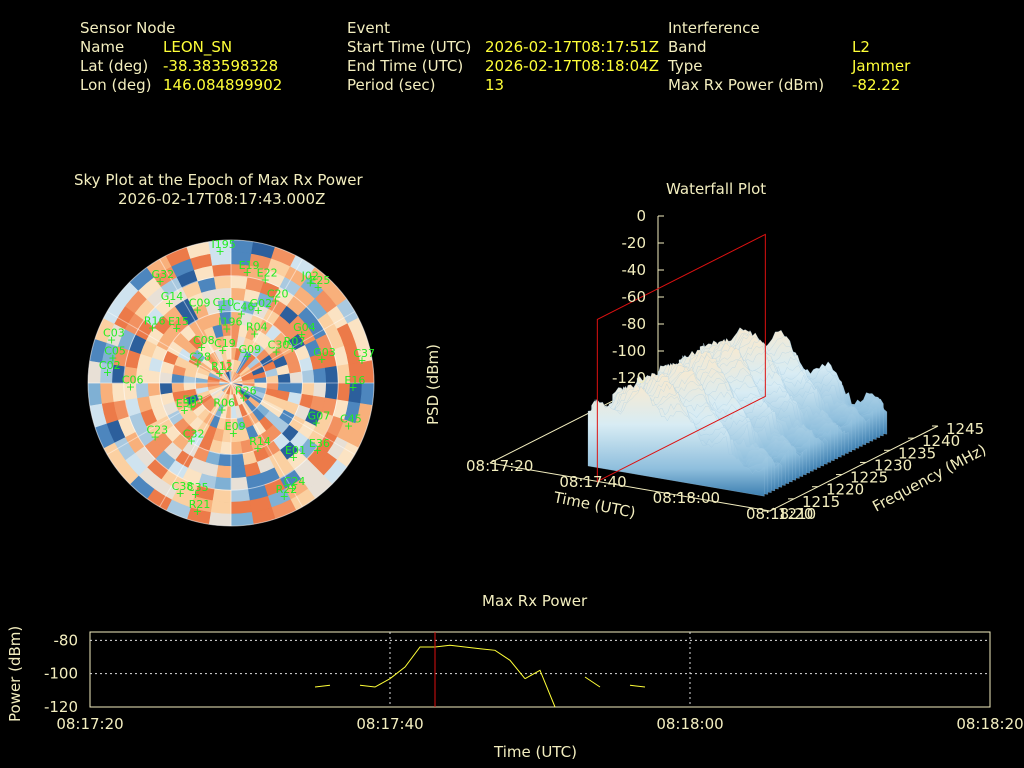  I want to click on waterfall-time-axis, so click(630, 487).